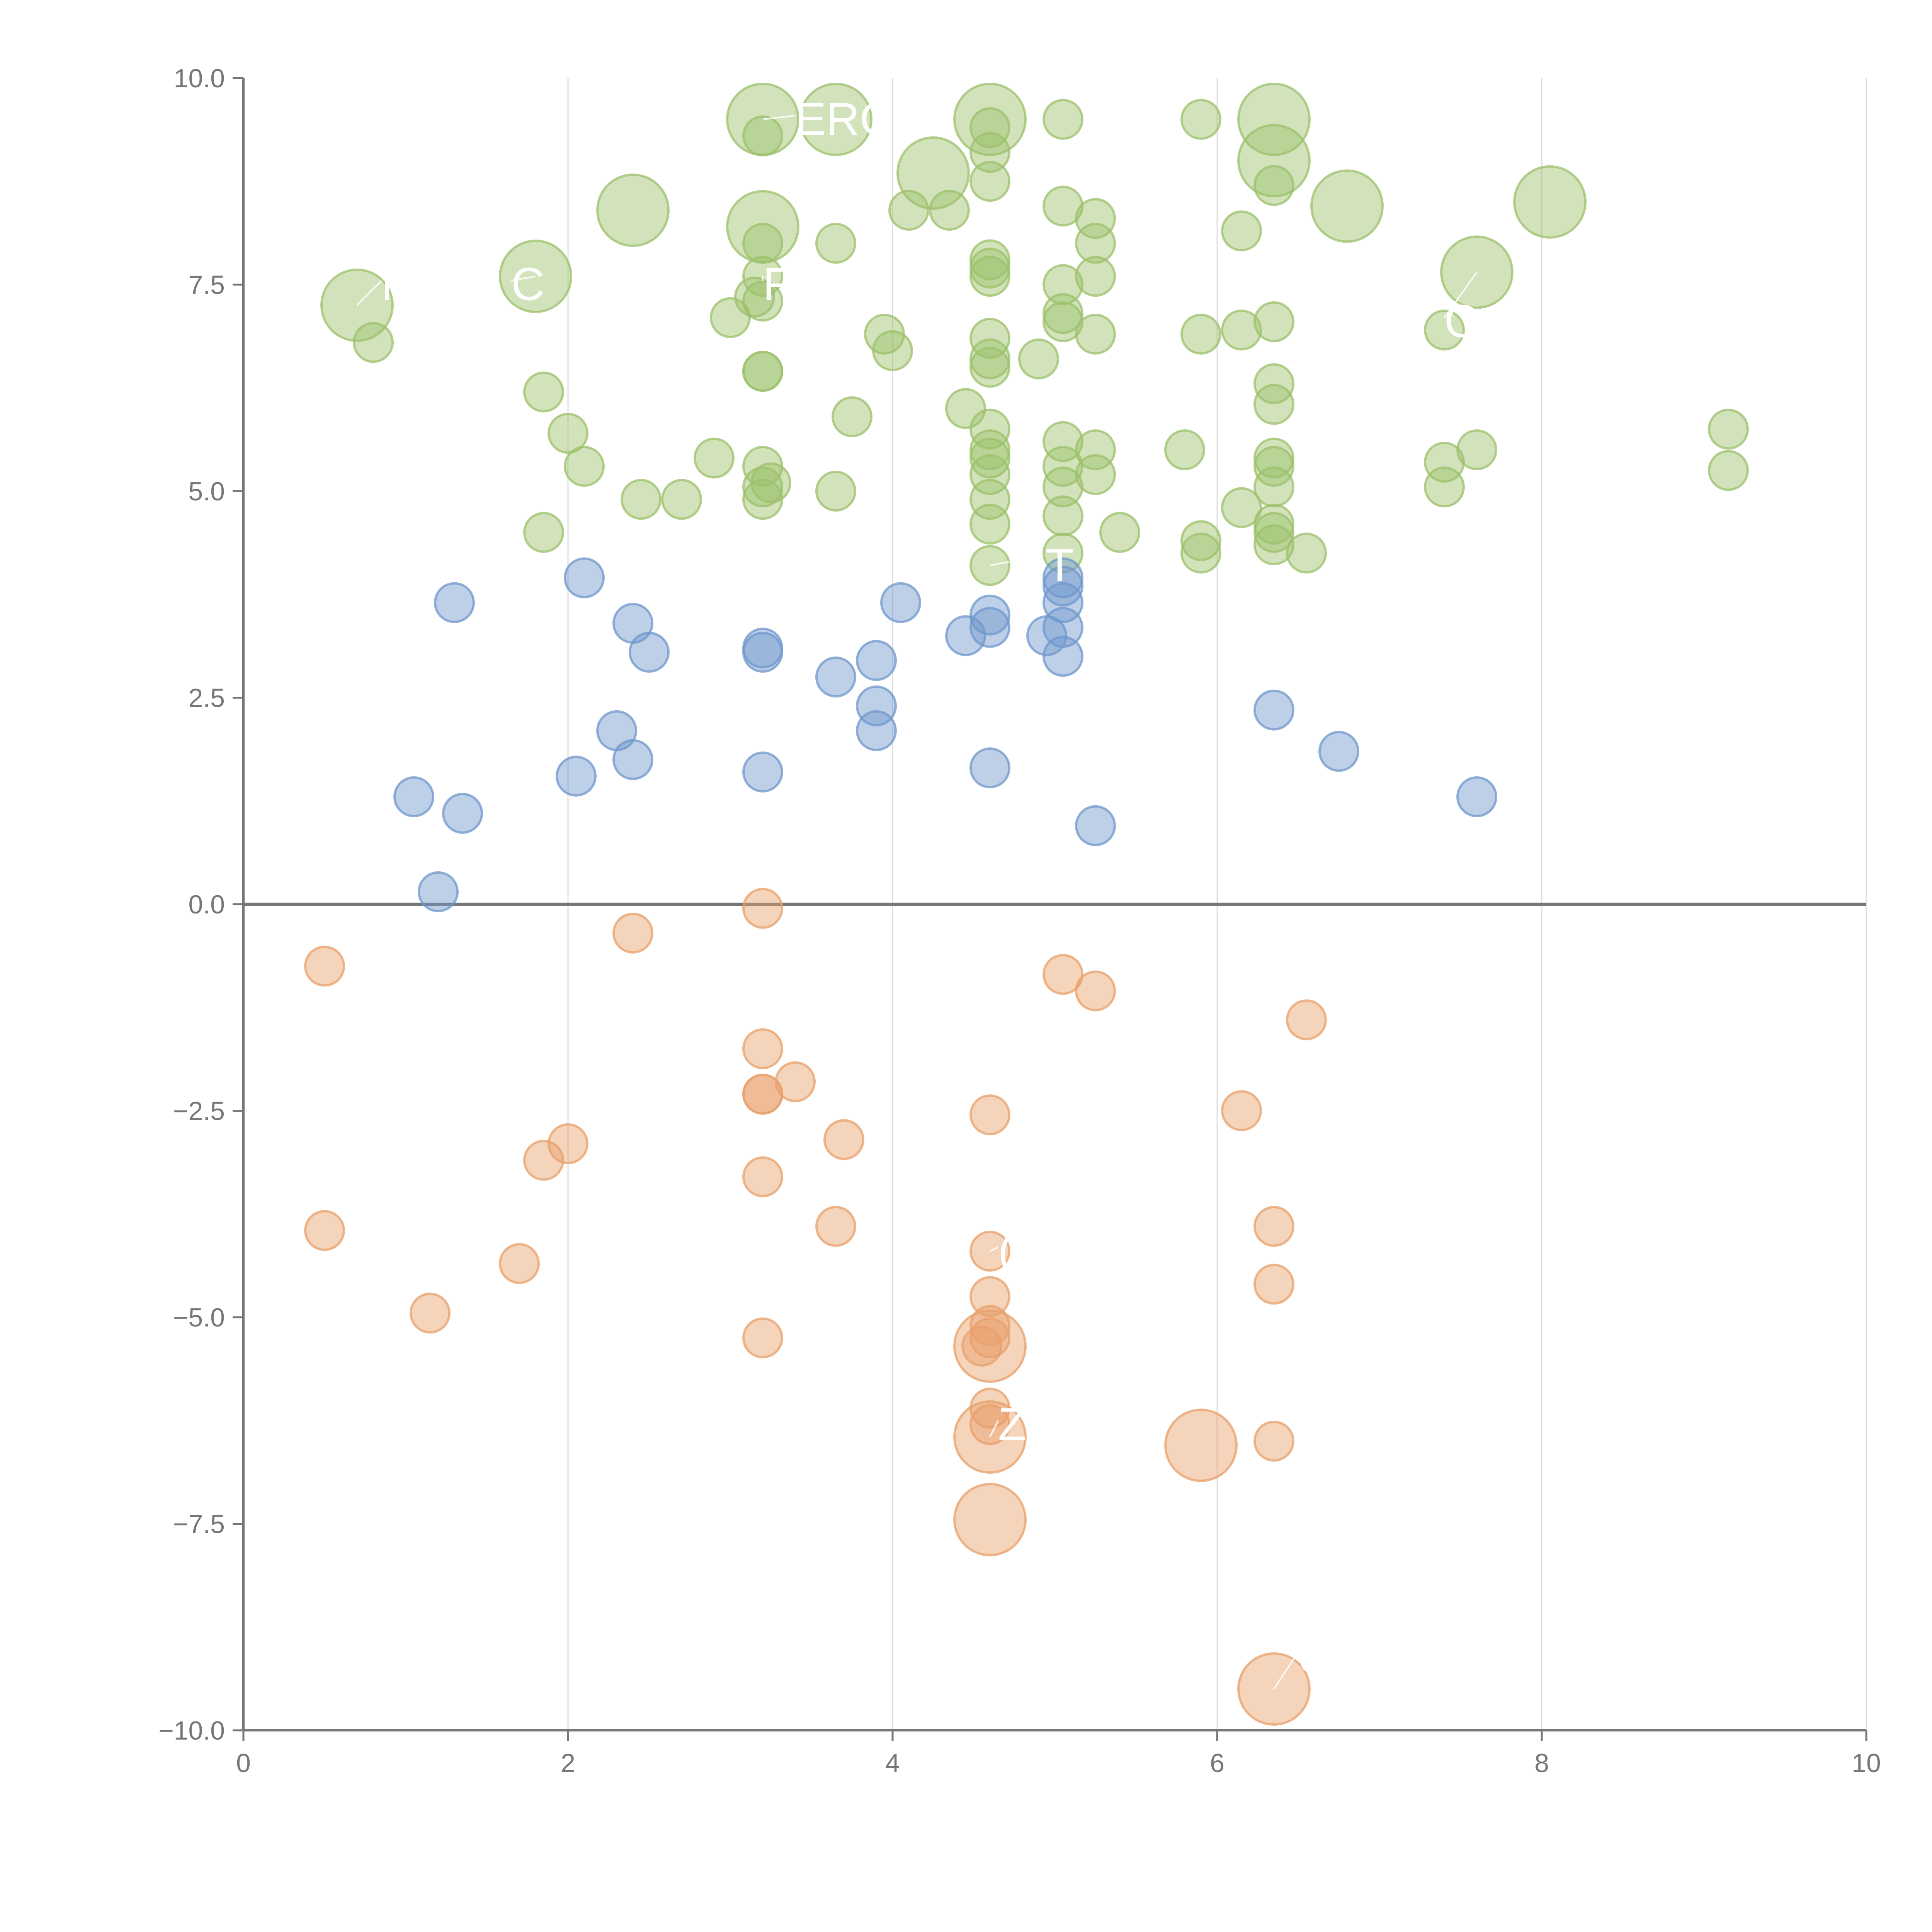  I want to click on y-tick-label-3: −2.5, so click(199, 1112).